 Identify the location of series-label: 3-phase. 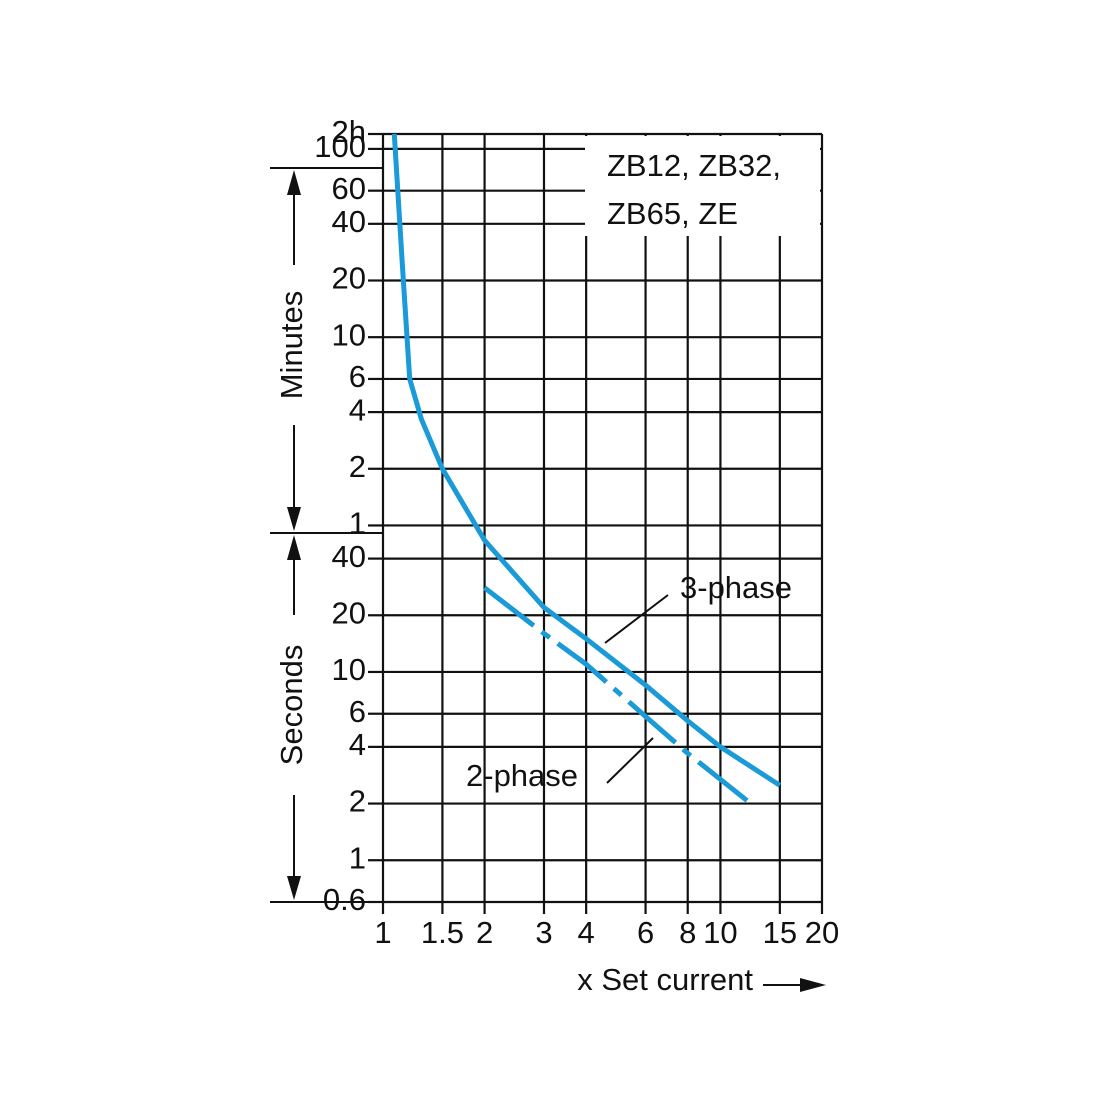
(736, 587).